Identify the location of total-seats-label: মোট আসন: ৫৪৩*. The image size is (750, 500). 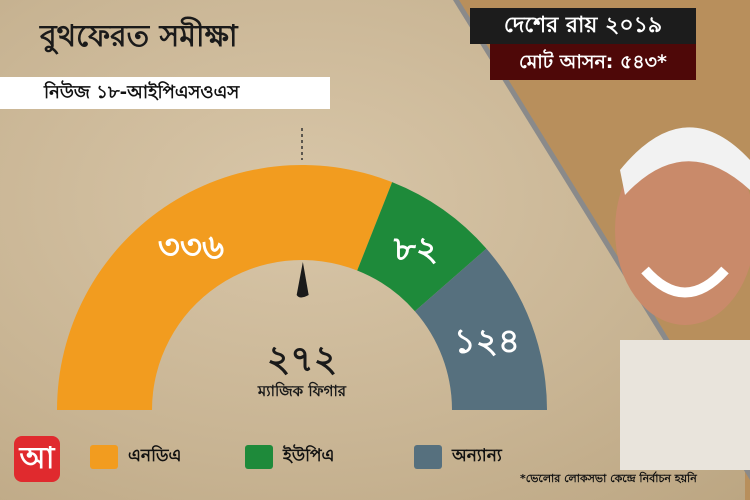
(593, 62).